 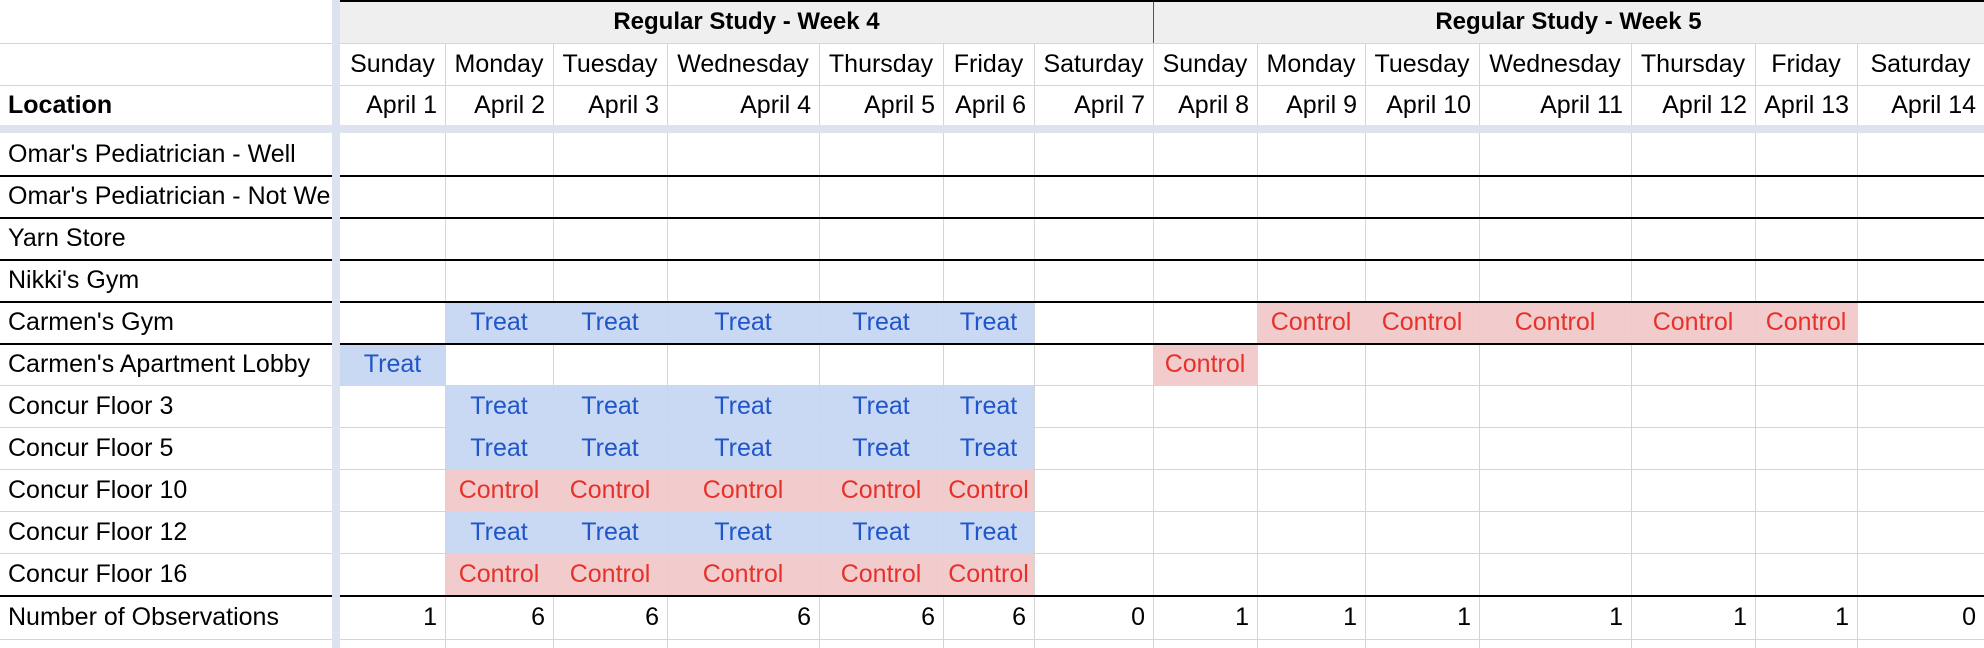 I want to click on day-of-week-header: Friday, so click(x=988, y=63).